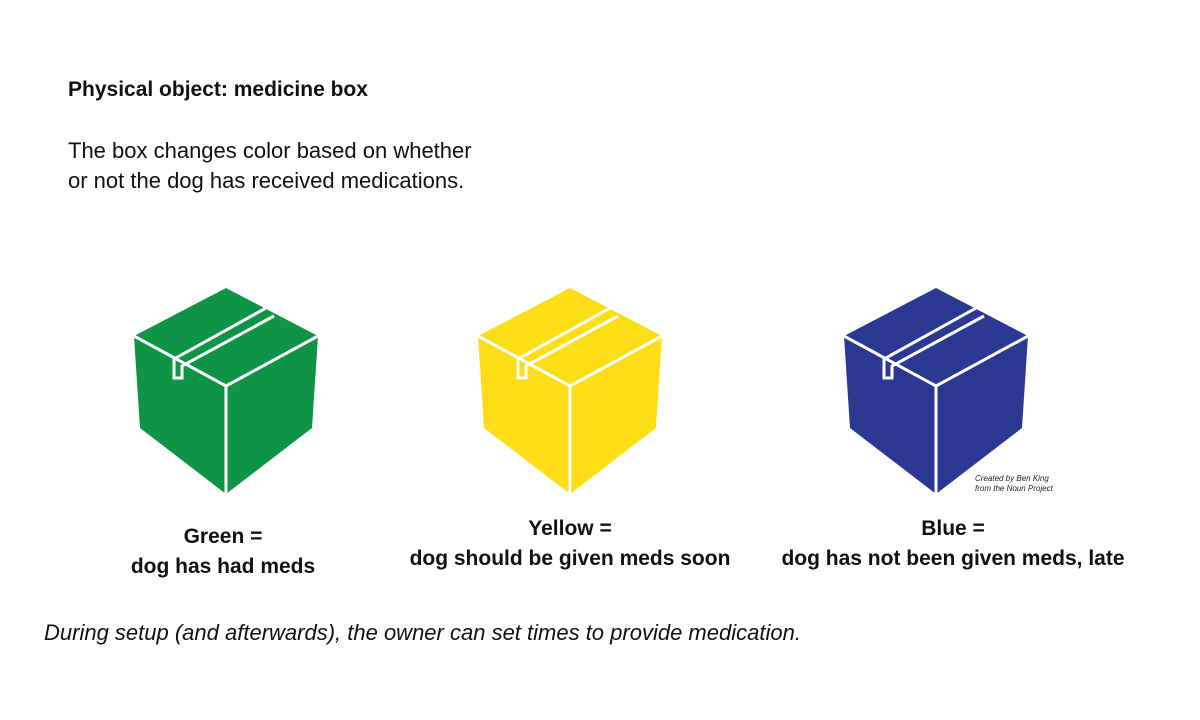 The width and height of the screenshot is (1200, 720). What do you see at coordinates (570, 544) in the screenshot?
I see `yellow-caption: Yellow = dog should be given meds soon` at bounding box center [570, 544].